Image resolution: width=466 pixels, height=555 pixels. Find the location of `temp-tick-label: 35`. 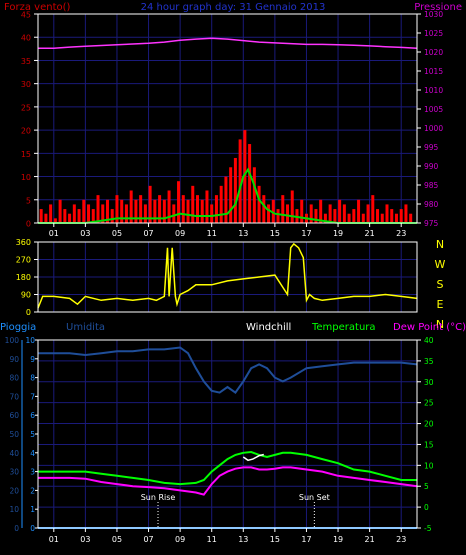

temp-tick-label: 35 is located at coordinates (429, 361).